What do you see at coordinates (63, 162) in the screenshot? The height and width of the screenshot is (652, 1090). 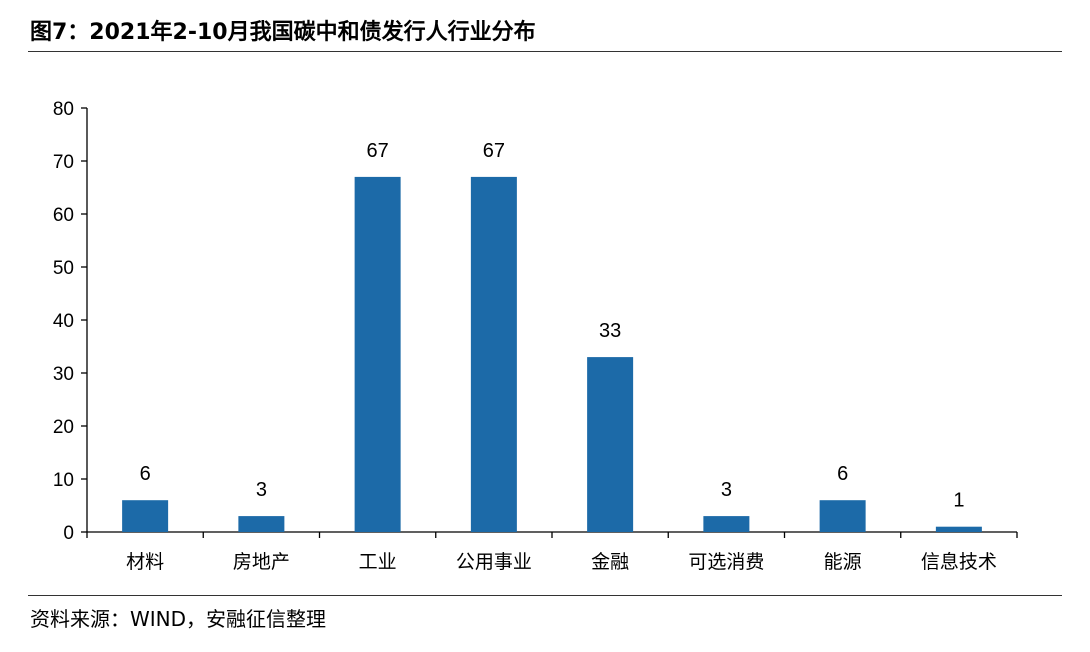 I see `y-tick-label: 70` at bounding box center [63, 162].